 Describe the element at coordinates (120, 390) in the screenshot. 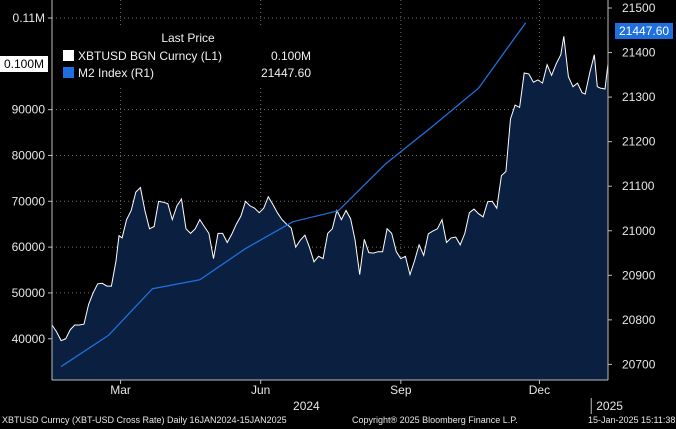

I see `x-tick-label: Mar` at that location.